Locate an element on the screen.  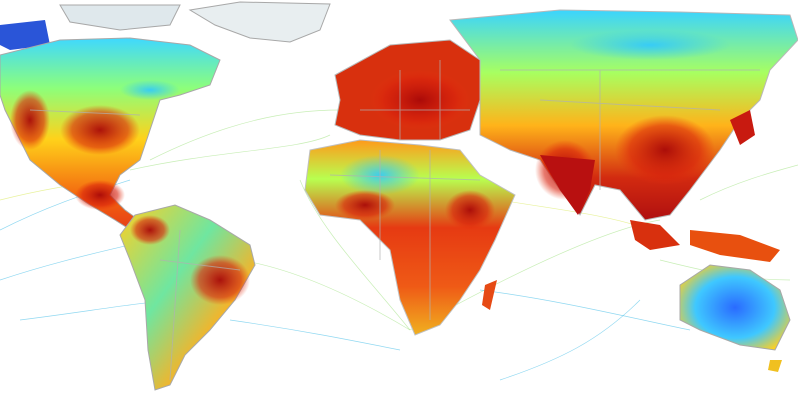
arctic-islands is located at coordinates (120, 17).